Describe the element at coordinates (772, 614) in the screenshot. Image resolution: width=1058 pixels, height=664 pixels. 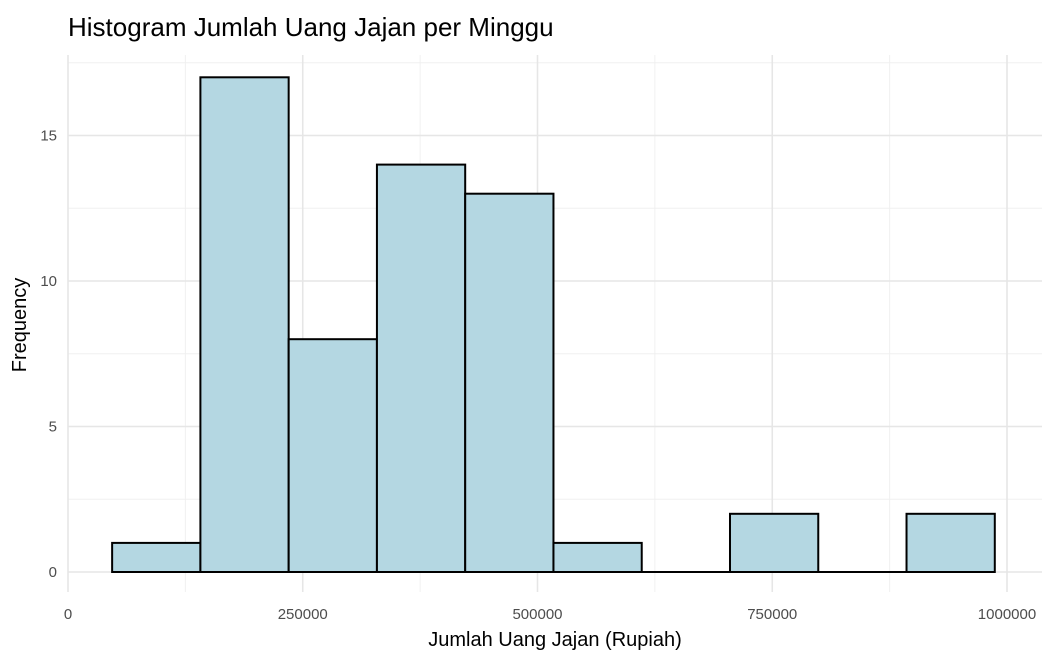
I see `x-tick-label: 750000` at that location.